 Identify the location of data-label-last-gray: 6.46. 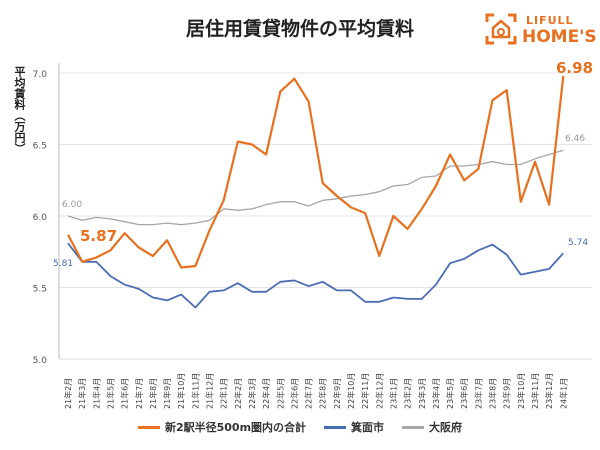
(575, 139).